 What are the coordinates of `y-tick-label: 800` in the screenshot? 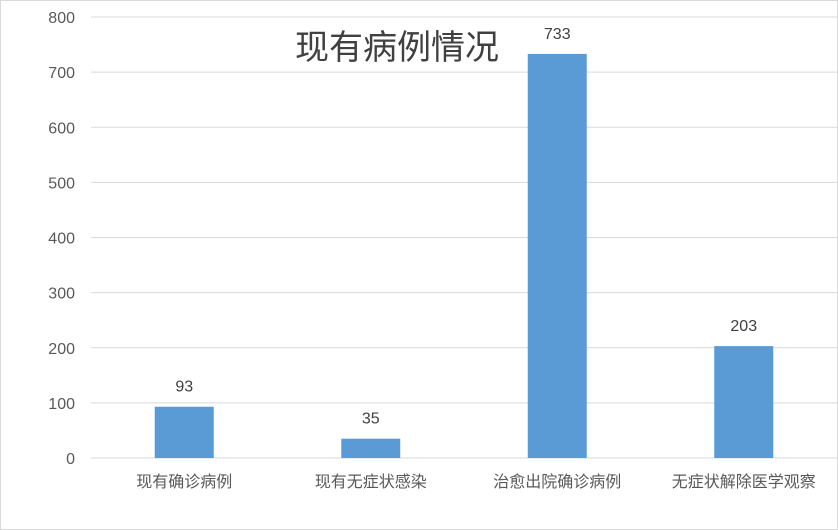 It's located at (61, 18).